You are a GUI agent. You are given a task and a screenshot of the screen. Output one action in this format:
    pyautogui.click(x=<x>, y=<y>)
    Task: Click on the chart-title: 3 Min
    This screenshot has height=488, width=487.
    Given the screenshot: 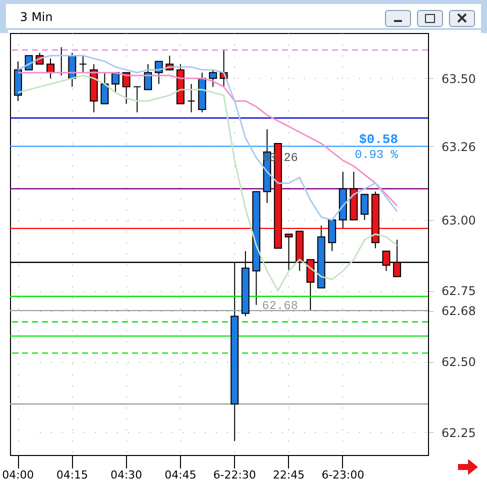 What is the action you would take?
    pyautogui.click(x=36, y=17)
    